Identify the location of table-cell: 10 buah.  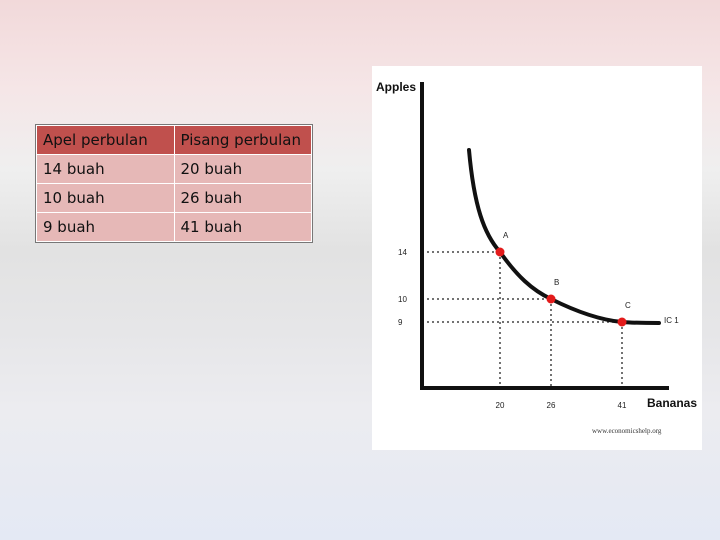
(105, 198).